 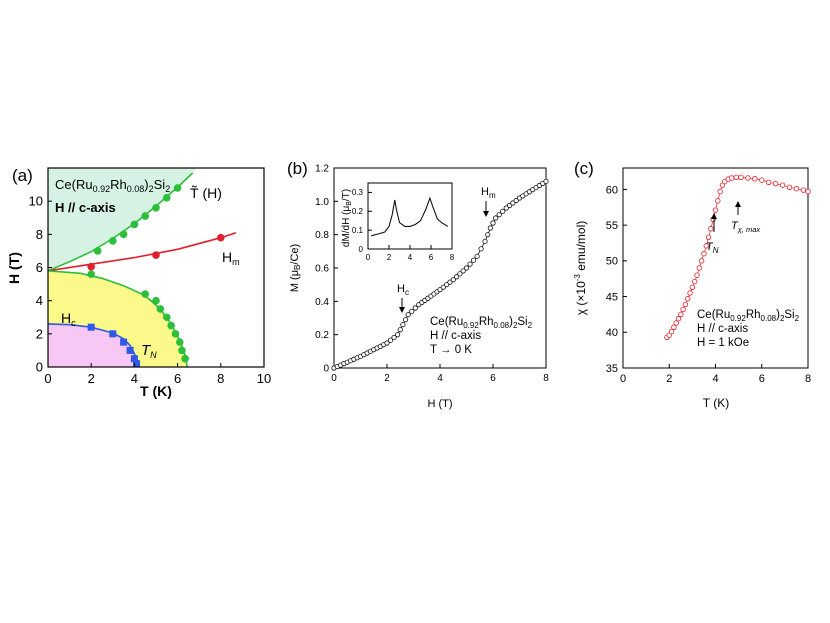 What do you see at coordinates (762, 379) in the screenshot?
I see `panel-c-xtick-label: 6` at bounding box center [762, 379].